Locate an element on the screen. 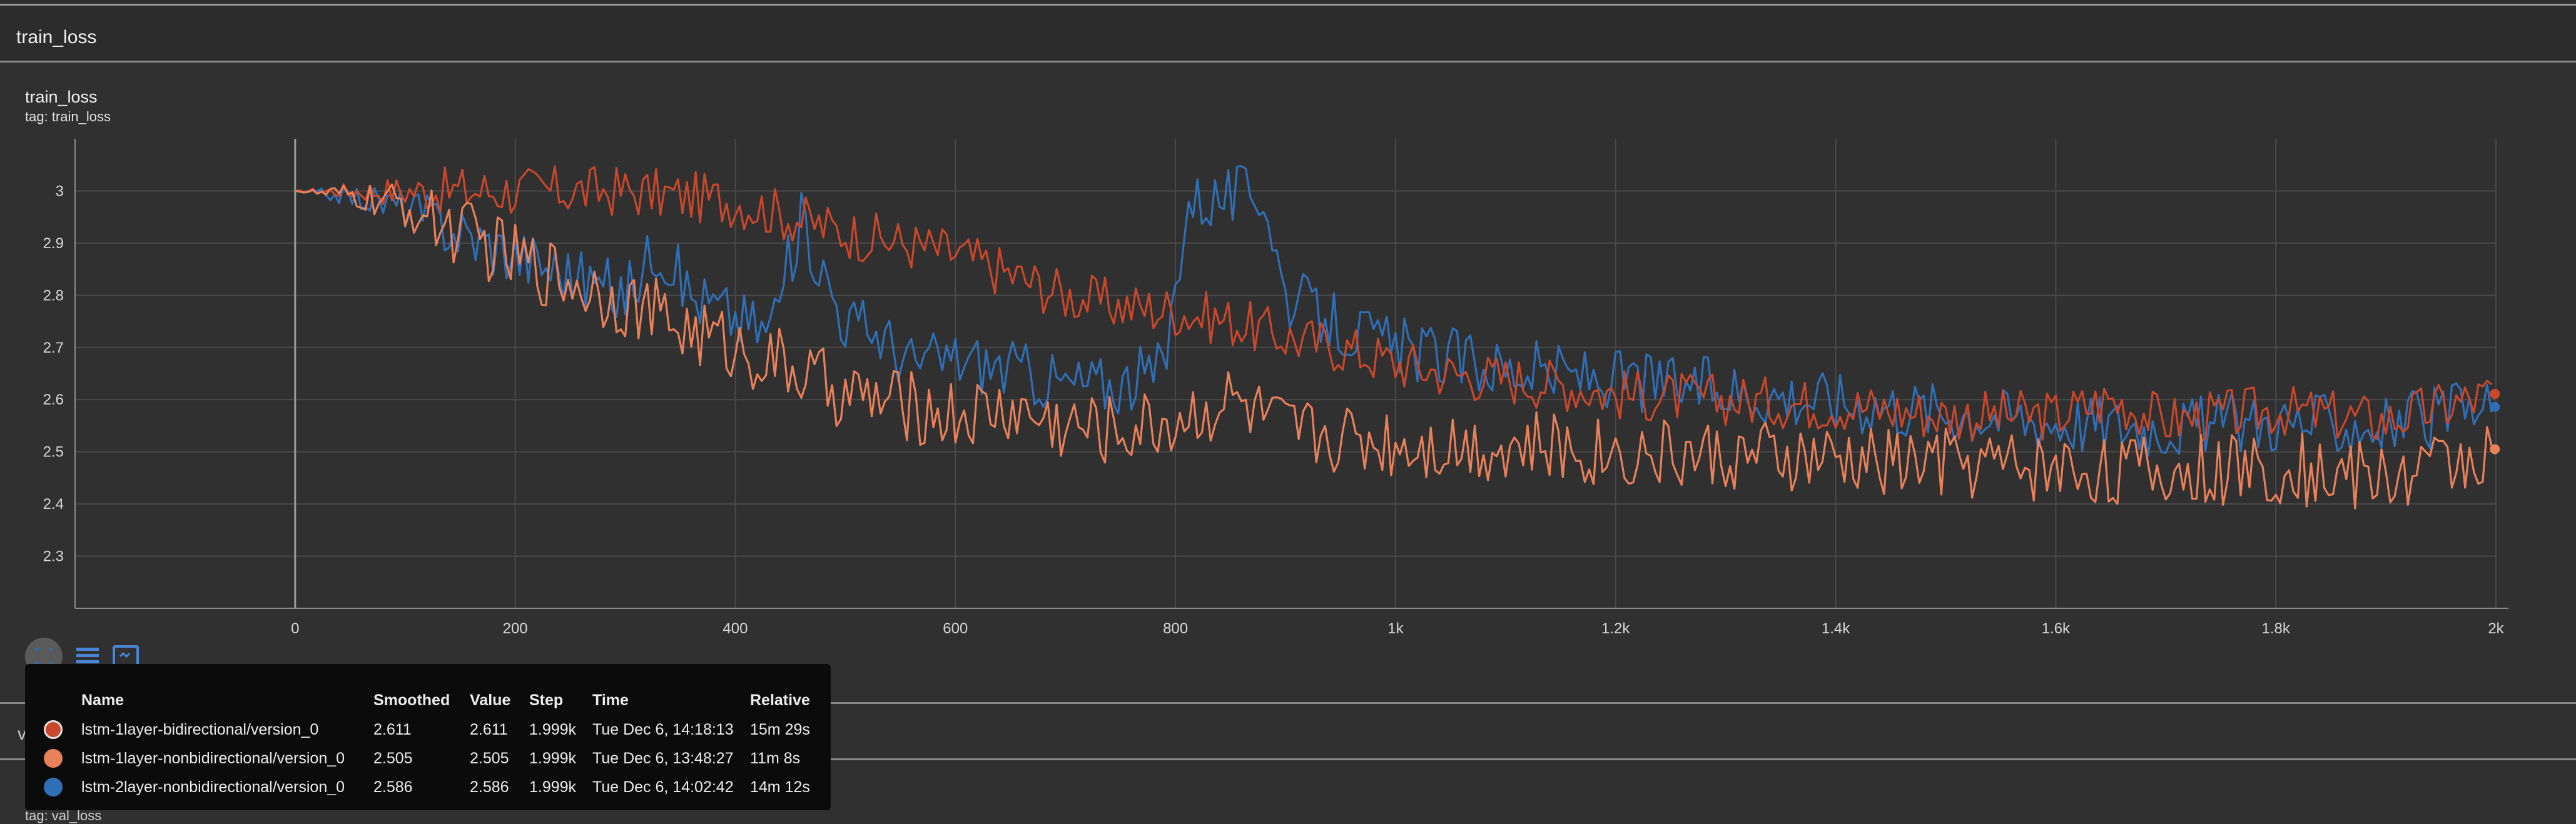 The height and width of the screenshot is (824, 2576). fullscreen-icon is located at coordinates (44, 656).